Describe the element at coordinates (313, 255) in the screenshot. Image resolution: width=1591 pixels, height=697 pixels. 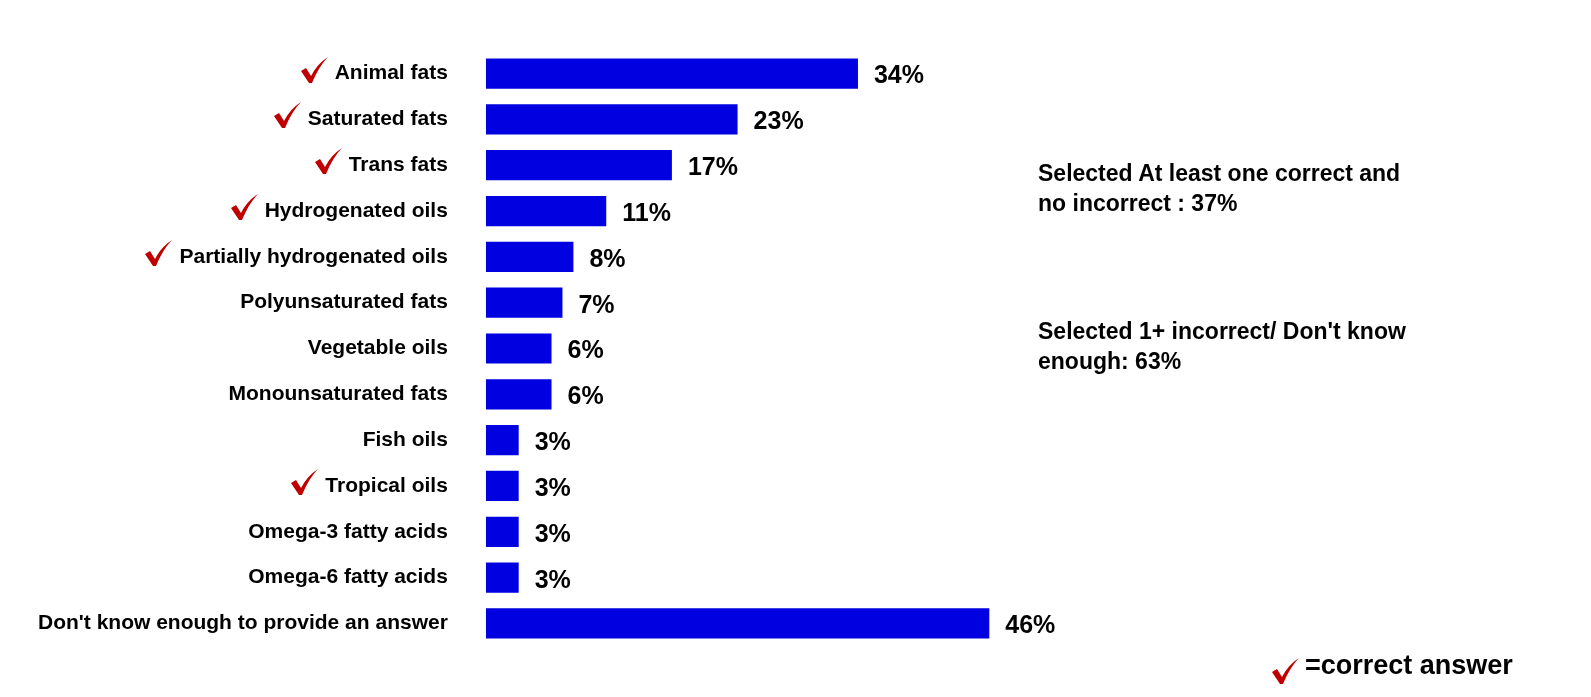
I see `y-tick-label: Partially hydrogenated oils` at that location.